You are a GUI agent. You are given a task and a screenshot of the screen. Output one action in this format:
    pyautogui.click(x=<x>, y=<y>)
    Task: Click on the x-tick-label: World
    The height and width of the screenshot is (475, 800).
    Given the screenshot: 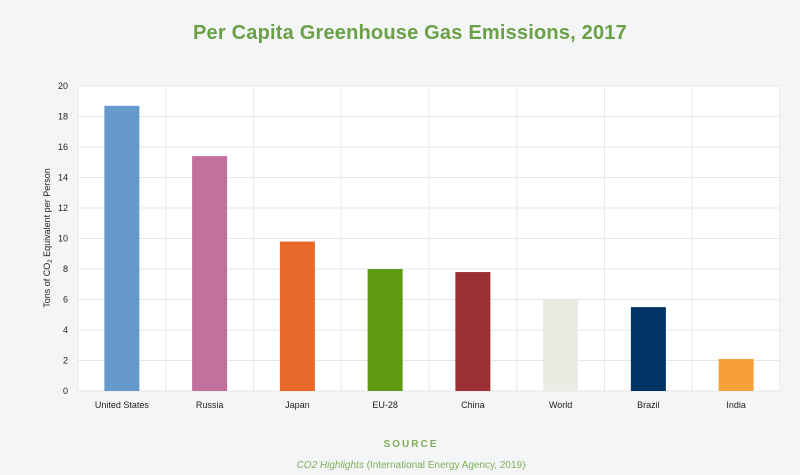 What is the action you would take?
    pyautogui.click(x=560, y=405)
    